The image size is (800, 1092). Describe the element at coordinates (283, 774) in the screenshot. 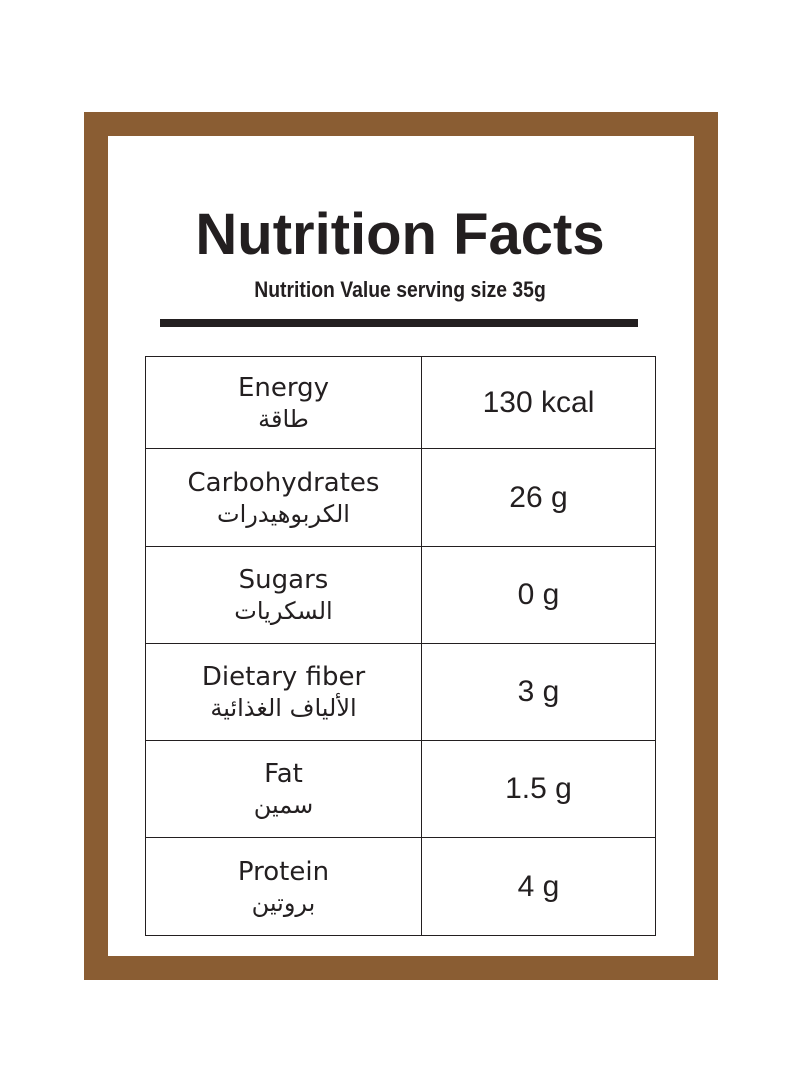

I see `nutrient-name: Fat` at that location.